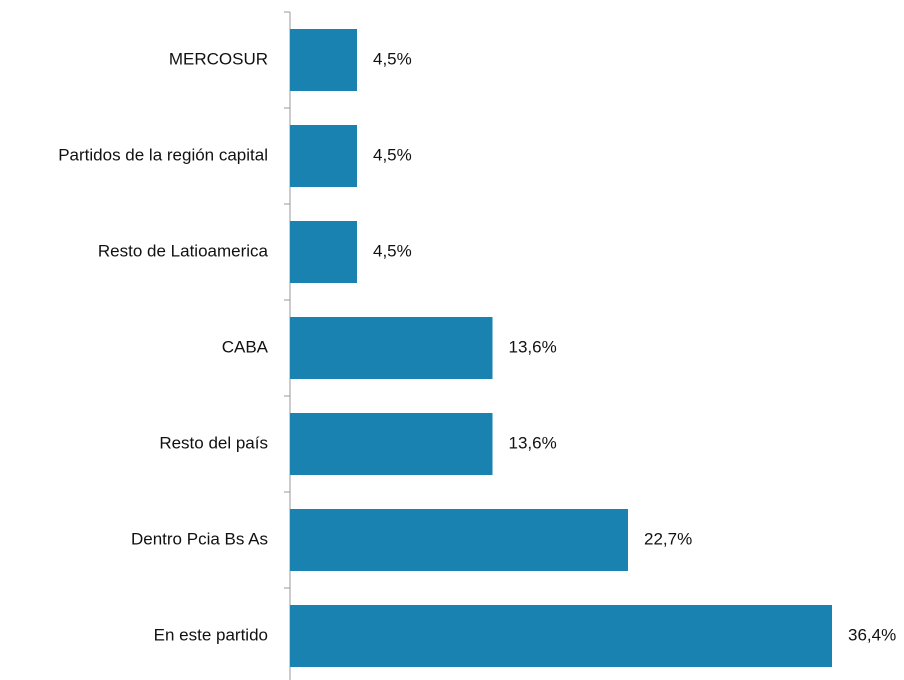 The width and height of the screenshot is (904, 680). What do you see at coordinates (199, 538) in the screenshot?
I see `category-label: Dentro Pcia Bs As` at bounding box center [199, 538].